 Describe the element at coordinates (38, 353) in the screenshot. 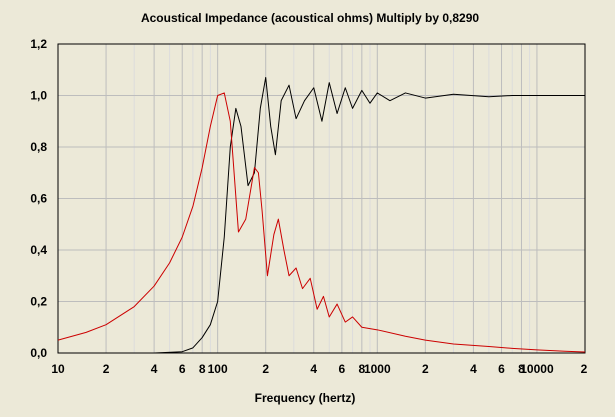

I see `y-tick-label: 0,0` at that location.